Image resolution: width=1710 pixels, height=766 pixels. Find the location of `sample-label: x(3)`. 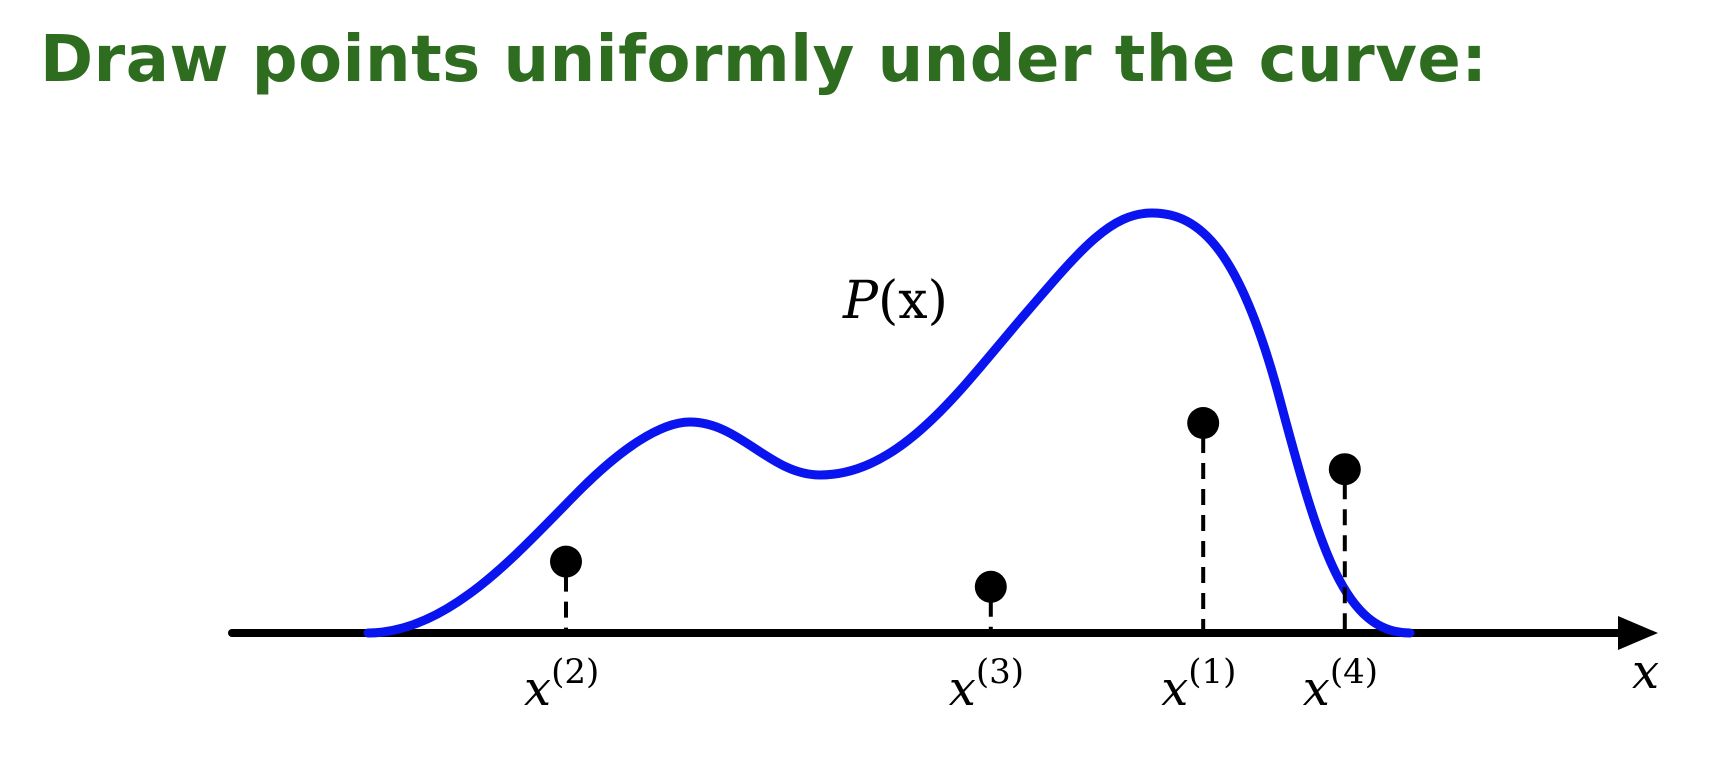

sample-label: x(3) is located at coordinates (986, 684).